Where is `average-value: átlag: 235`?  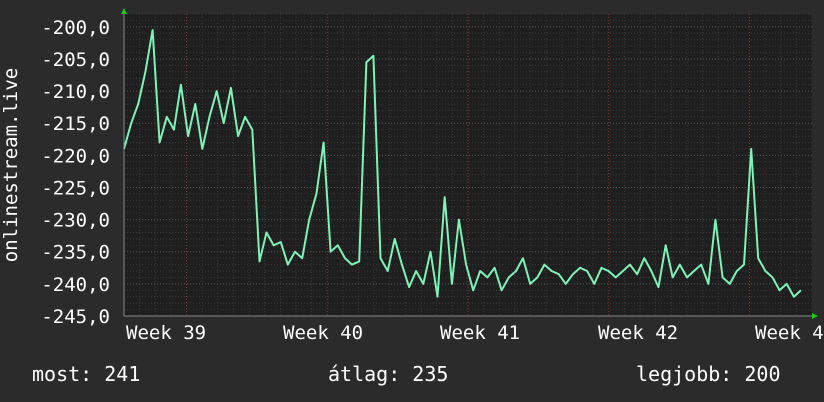 average-value: átlag: 235 is located at coordinates (388, 374).